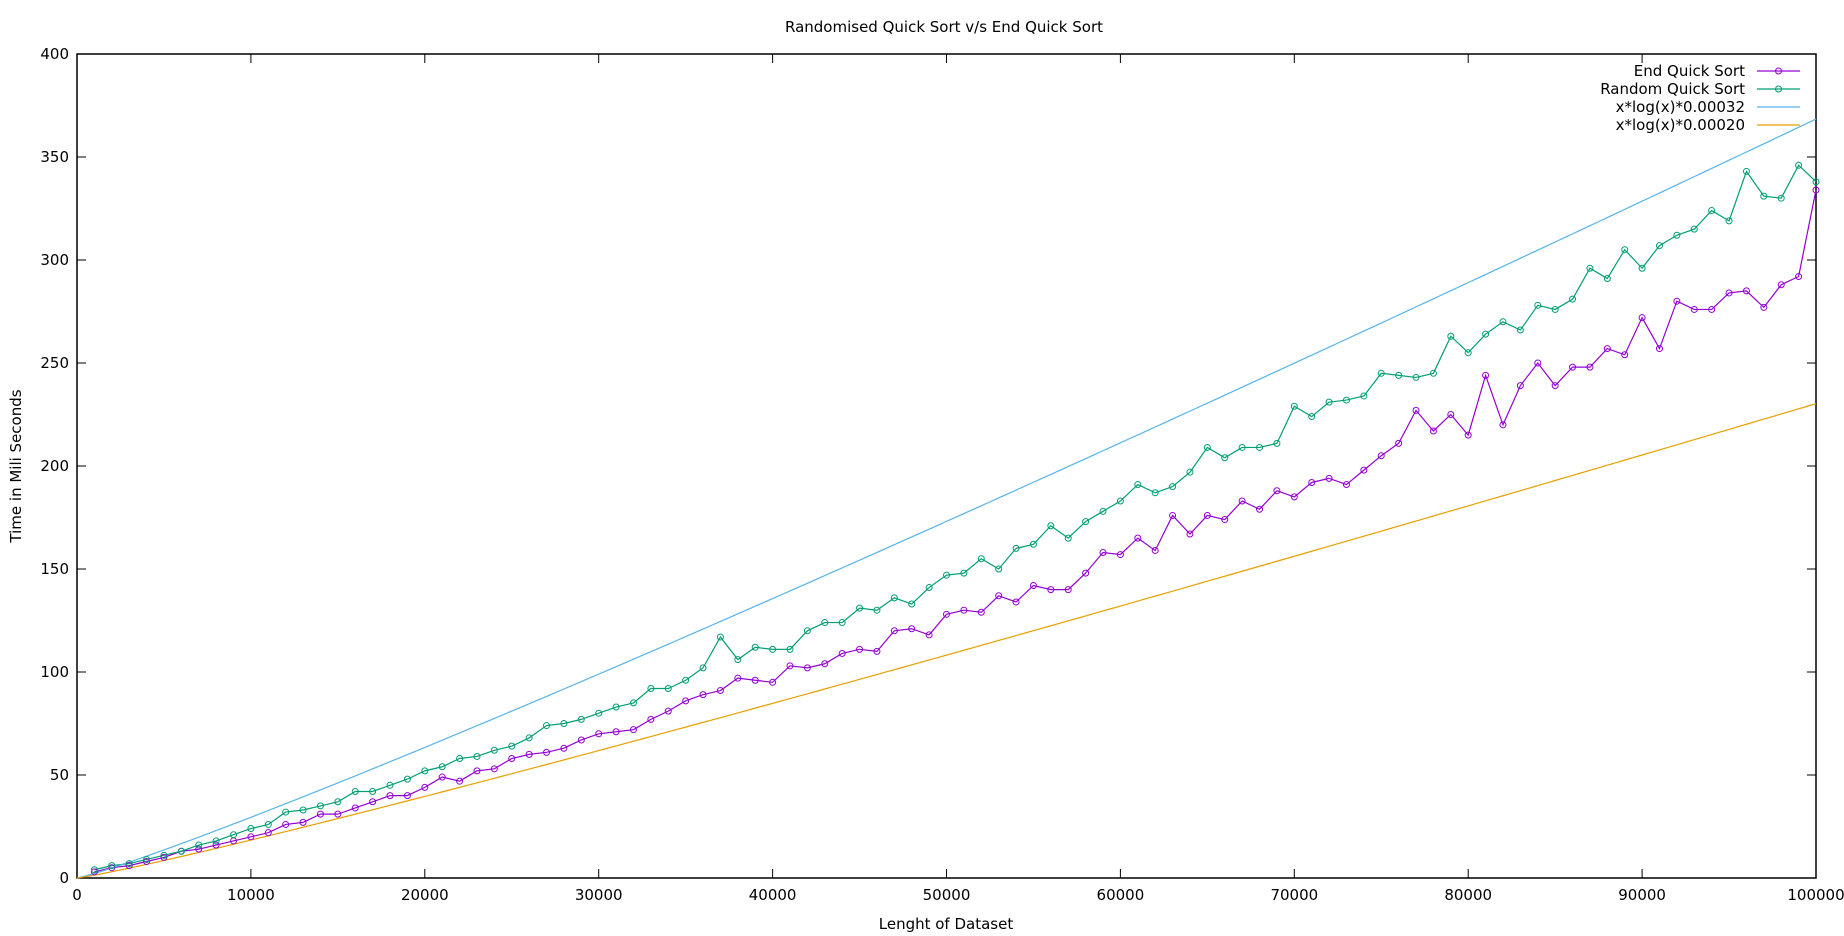  What do you see at coordinates (1815, 895) in the screenshot?
I see `x-tick-label: 100000` at bounding box center [1815, 895].